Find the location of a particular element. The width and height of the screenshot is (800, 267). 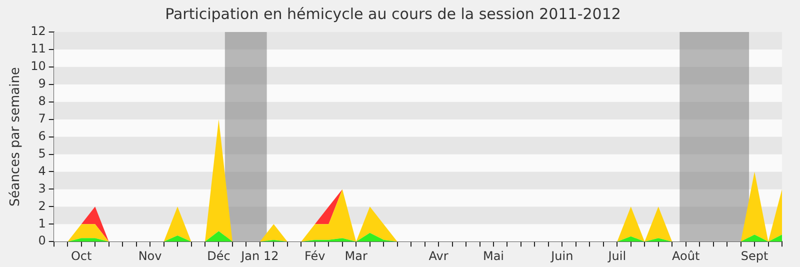

y-tick-label: 4 is located at coordinates (42, 171).